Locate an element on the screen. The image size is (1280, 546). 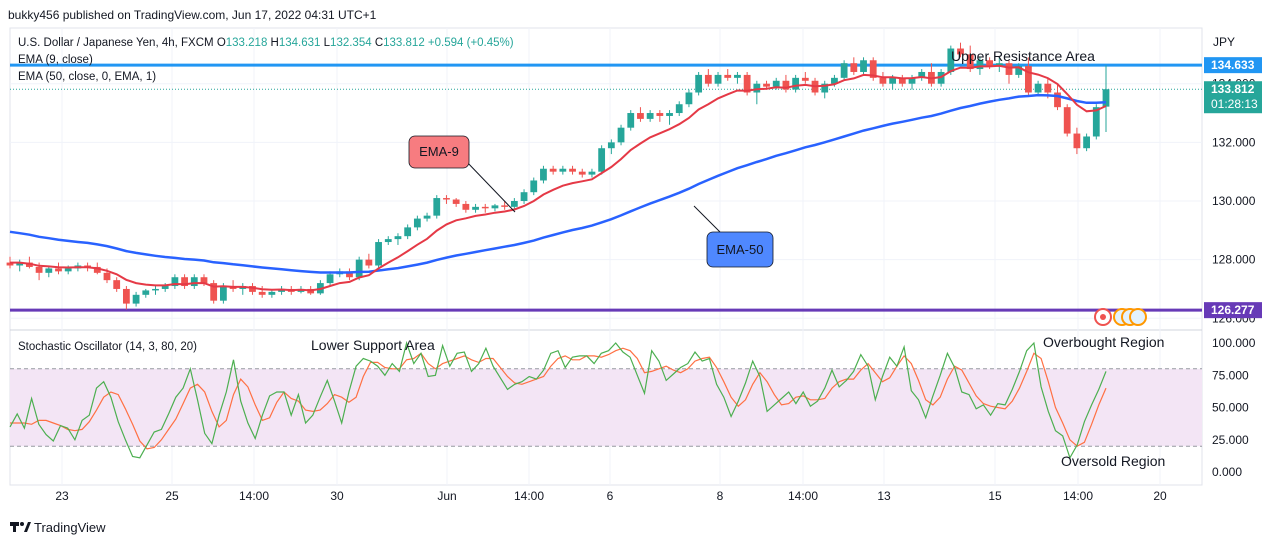
ema9-callout-pointer is located at coordinates (490, 186).